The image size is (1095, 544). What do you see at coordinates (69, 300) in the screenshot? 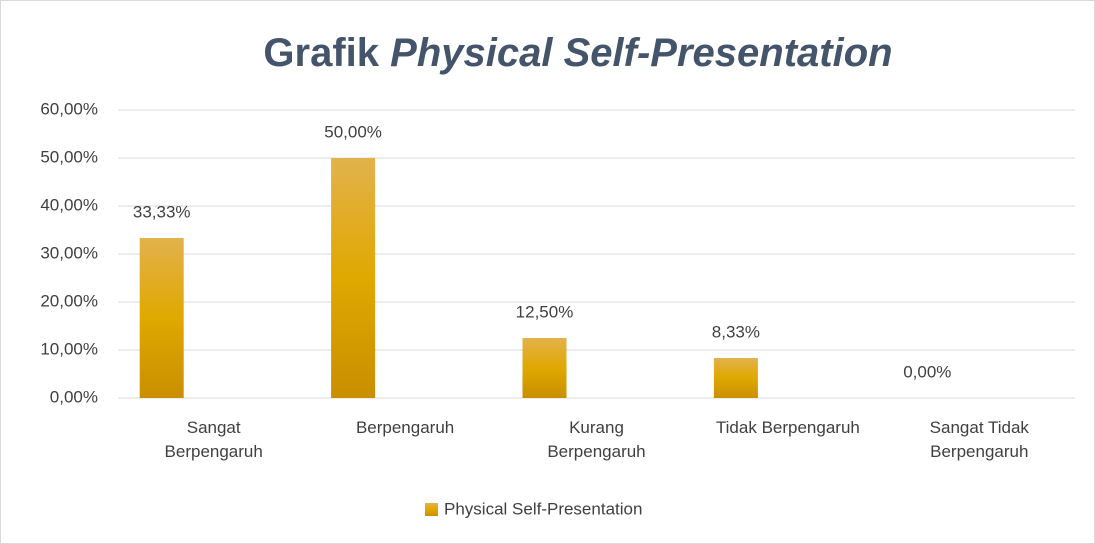
I see `y-tick-label: 20,00%` at bounding box center [69, 300].